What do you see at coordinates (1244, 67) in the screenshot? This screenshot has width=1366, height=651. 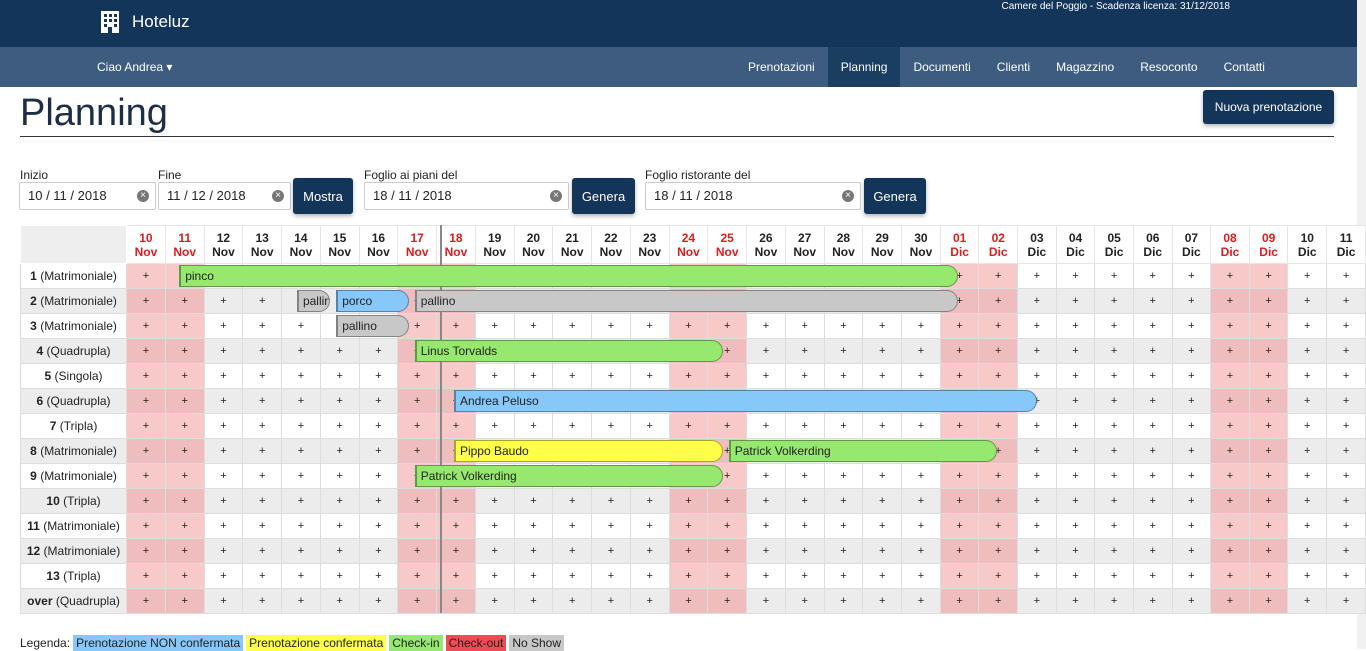 I see `nav-contatti: Contatti` at bounding box center [1244, 67].